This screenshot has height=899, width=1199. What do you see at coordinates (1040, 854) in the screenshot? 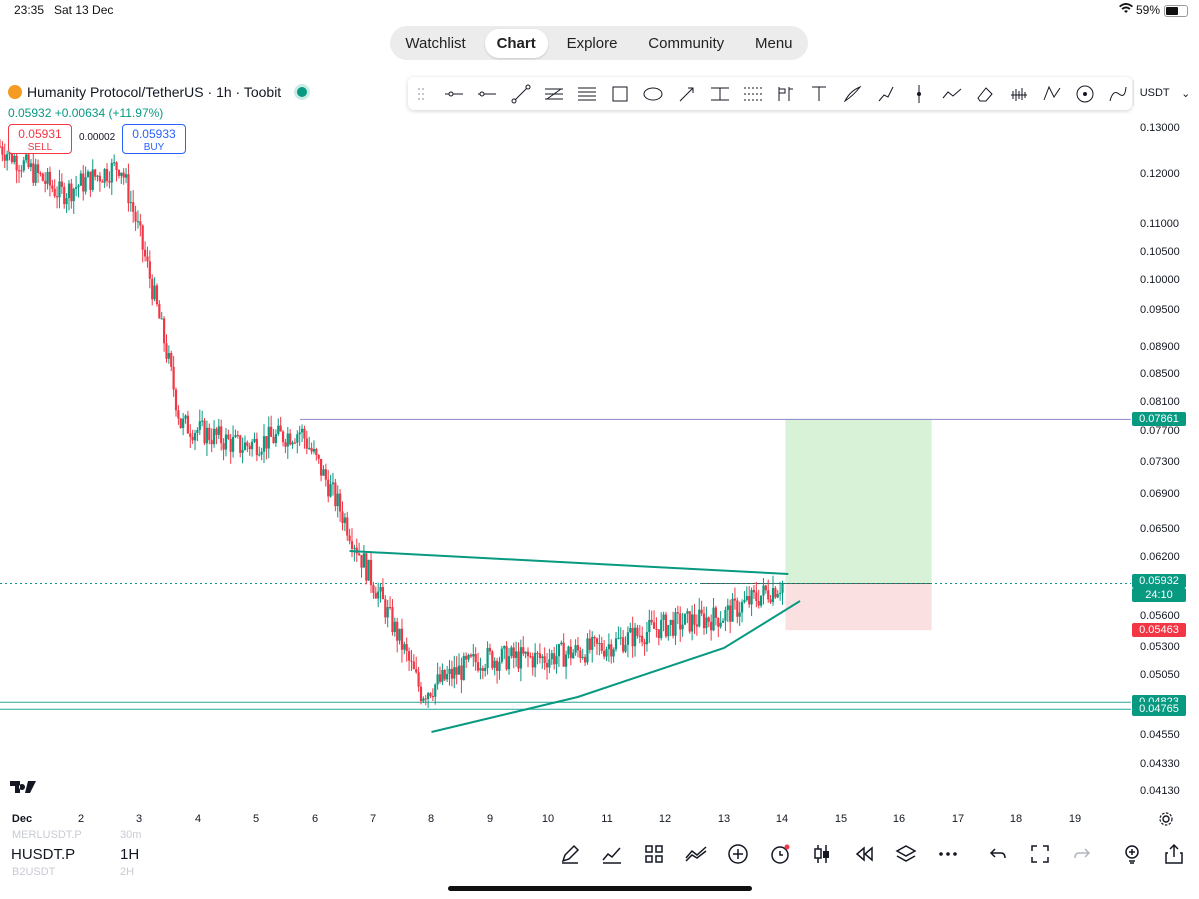
I see `fullscreen-icon` at bounding box center [1040, 854].